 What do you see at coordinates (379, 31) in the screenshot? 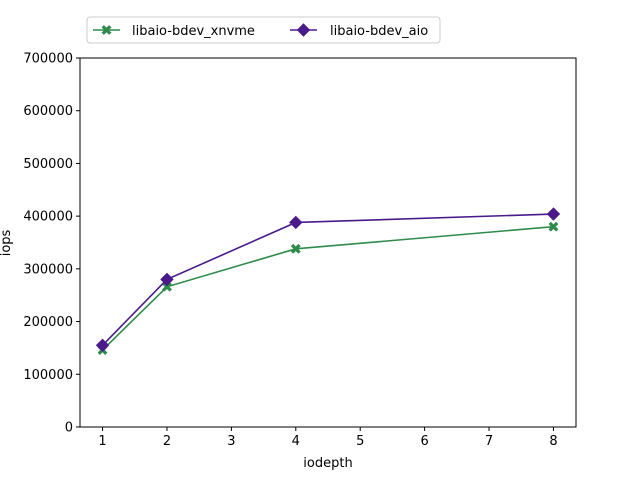
I see `legend-label: libaio-bdev_aio` at bounding box center [379, 31].